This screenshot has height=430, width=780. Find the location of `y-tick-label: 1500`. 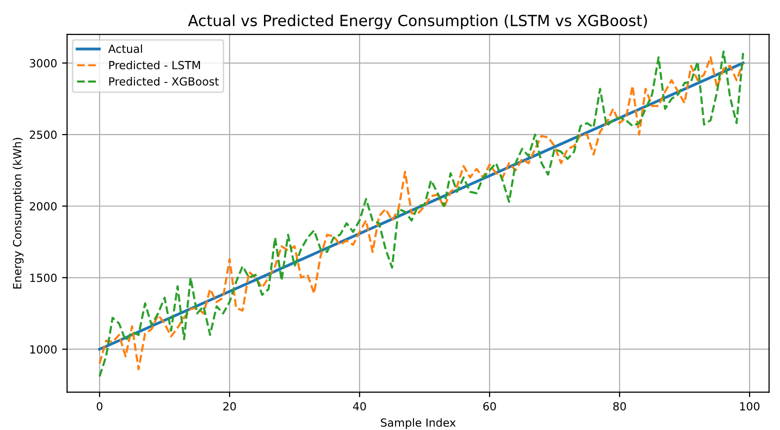

y-tick-label: 1500 is located at coordinates (43, 278).